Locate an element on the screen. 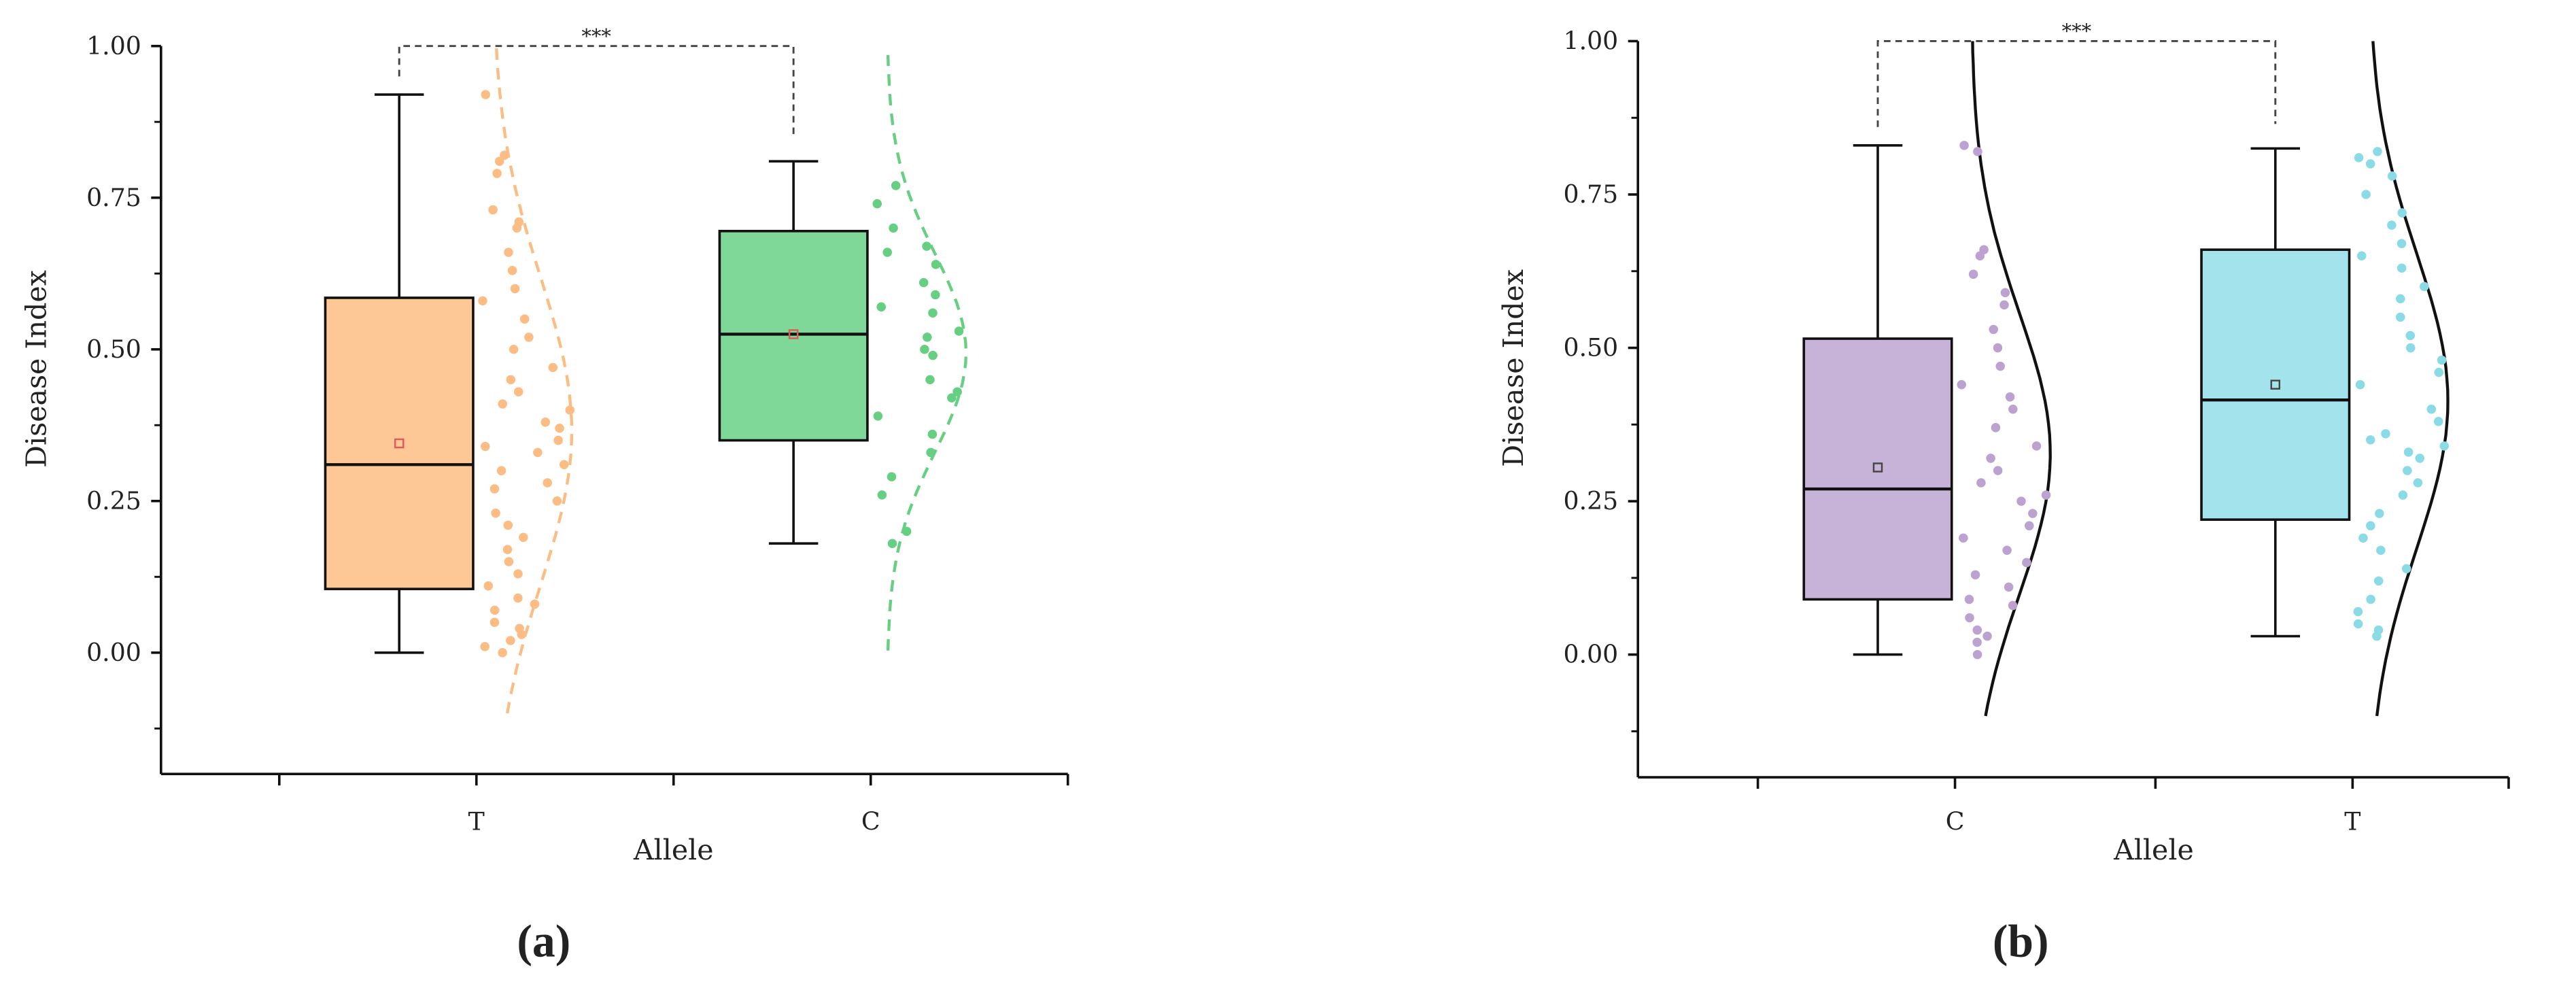 This screenshot has height=986, width=2576. y-axis-title: Disease Index is located at coordinates (1513, 368).